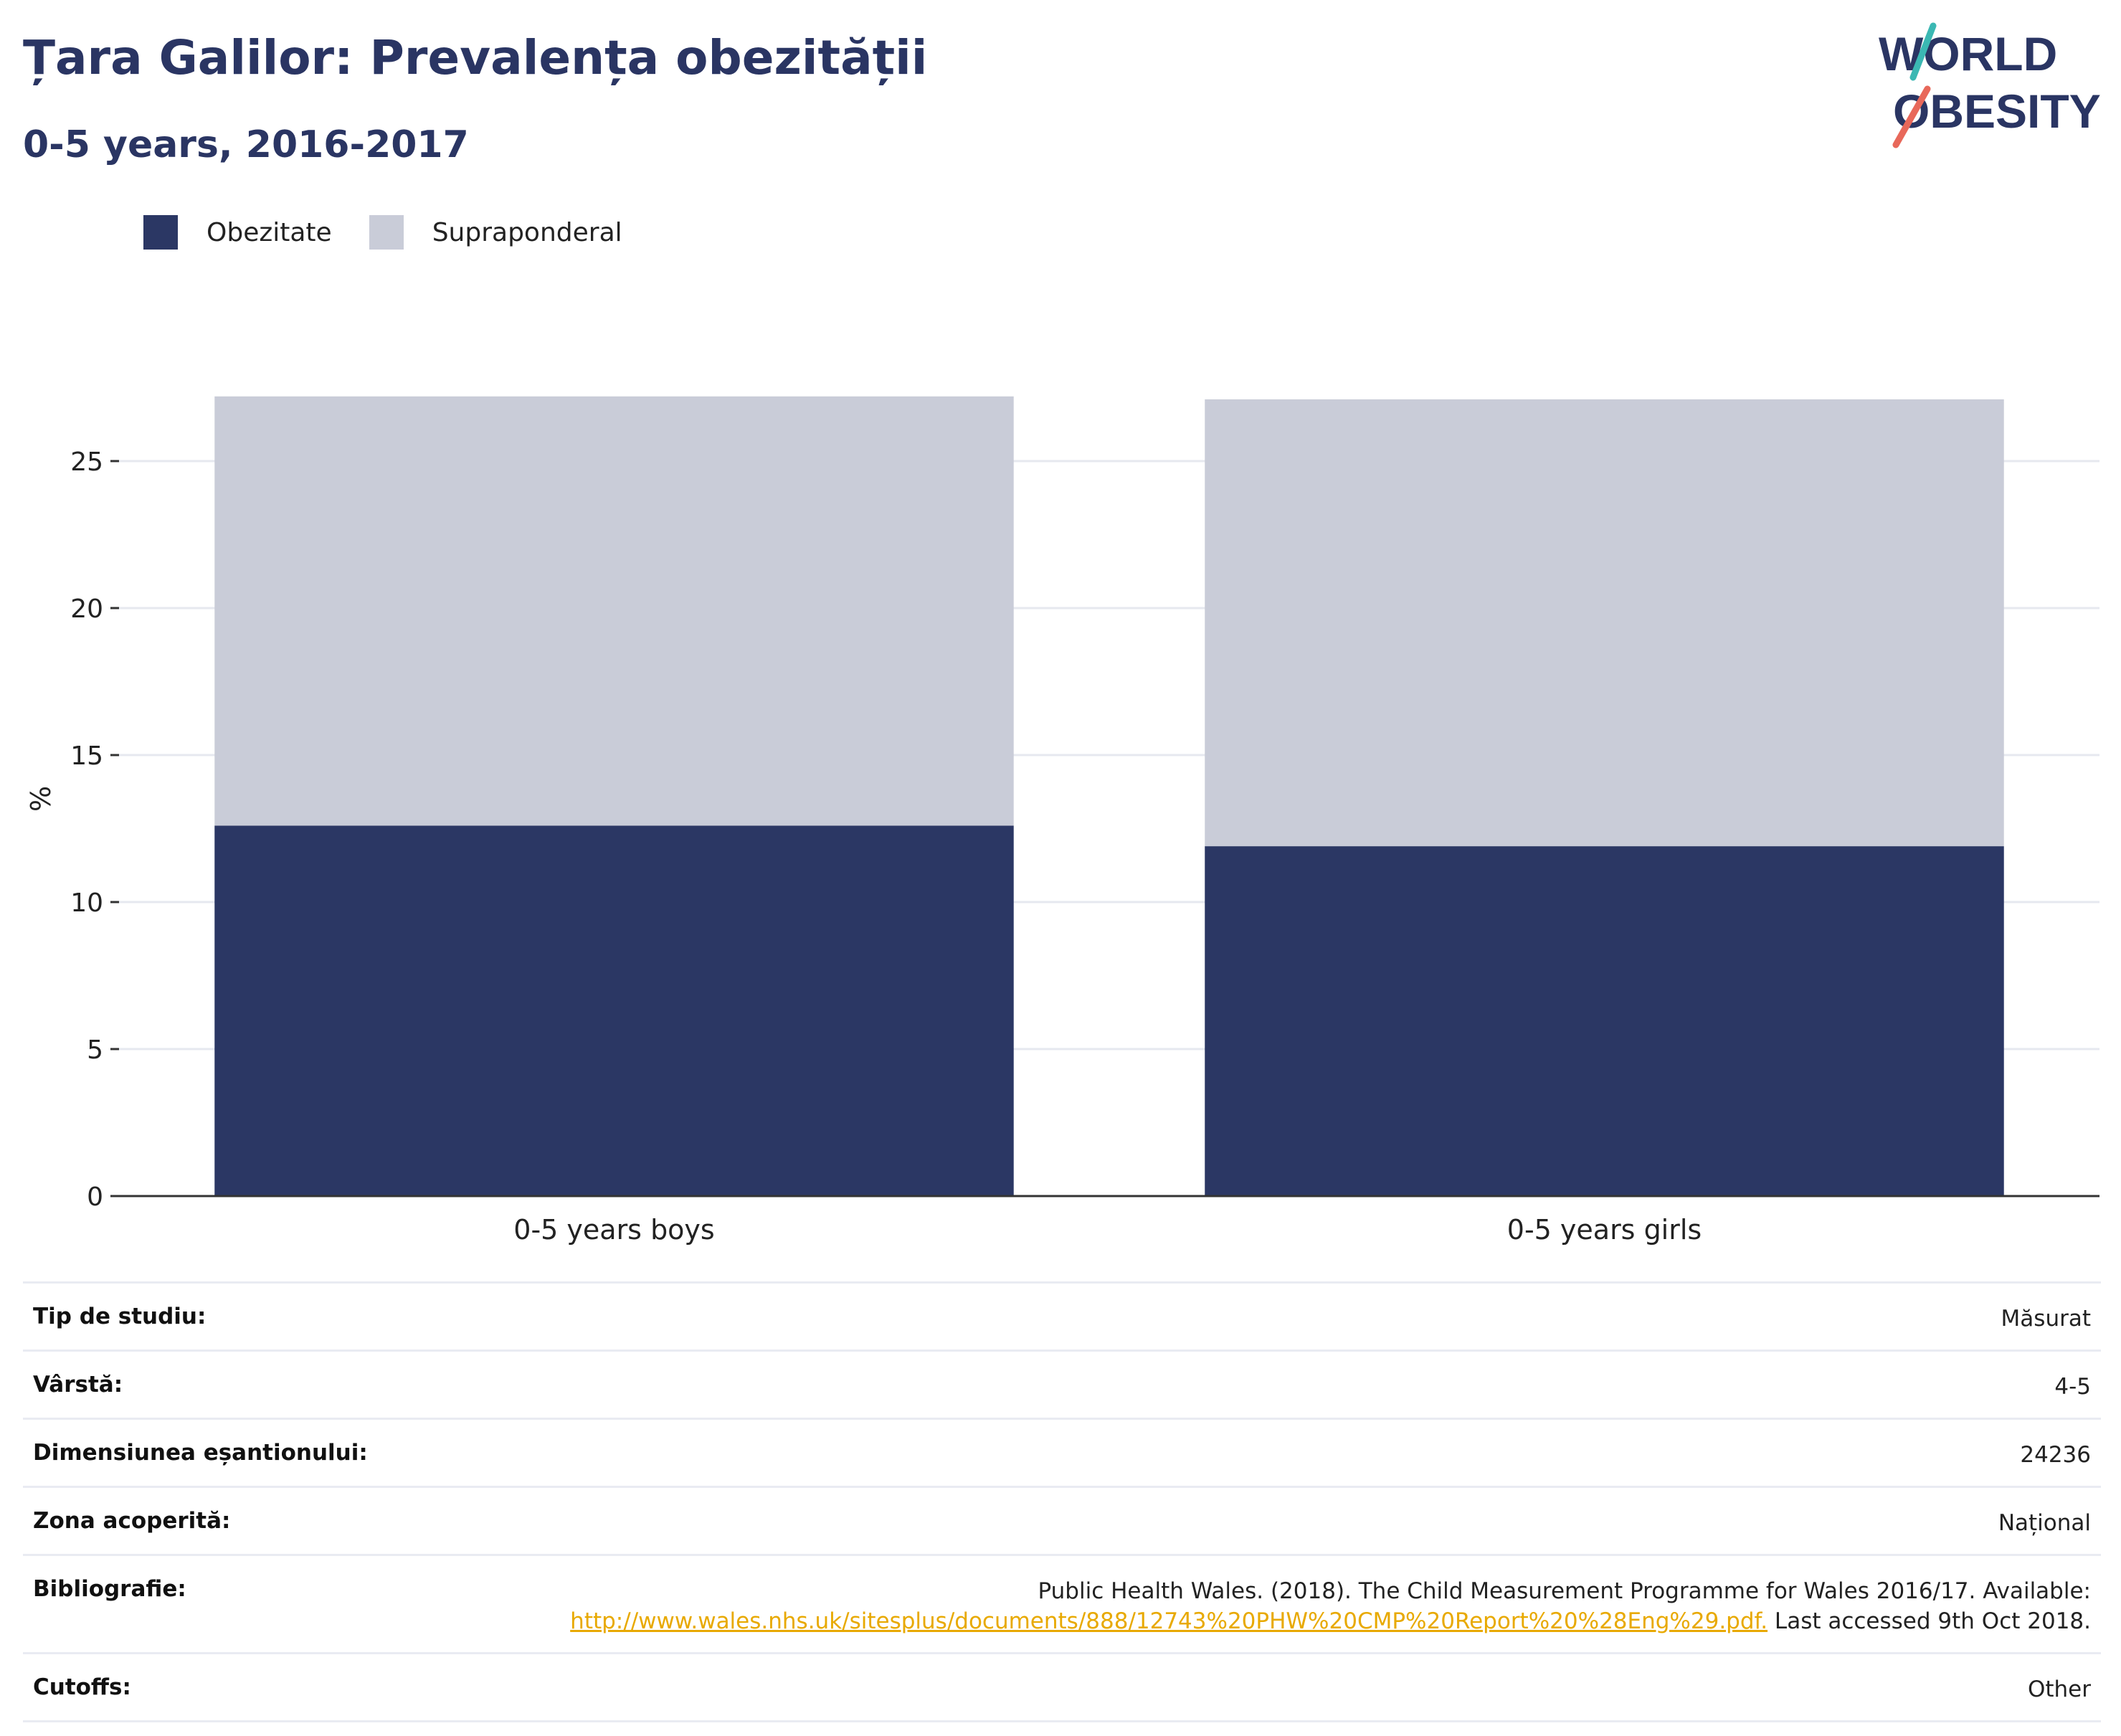 This screenshot has width=2121, height=1736. Describe the element at coordinates (95, 1050) in the screenshot. I see `y-tick-label: 5` at that location.